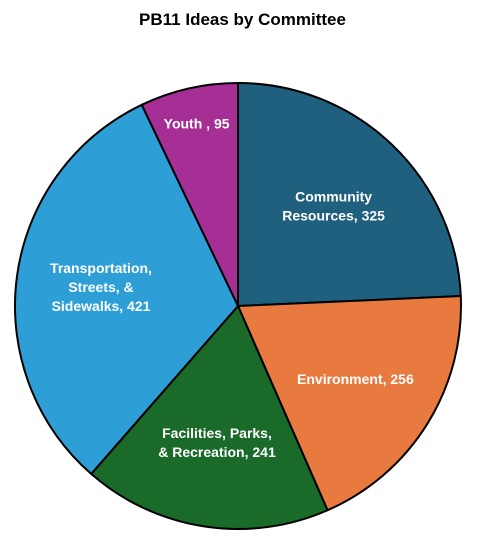  I want to click on slice-label-2: Facilities, Parks, & Recreation, 241, so click(217, 442).